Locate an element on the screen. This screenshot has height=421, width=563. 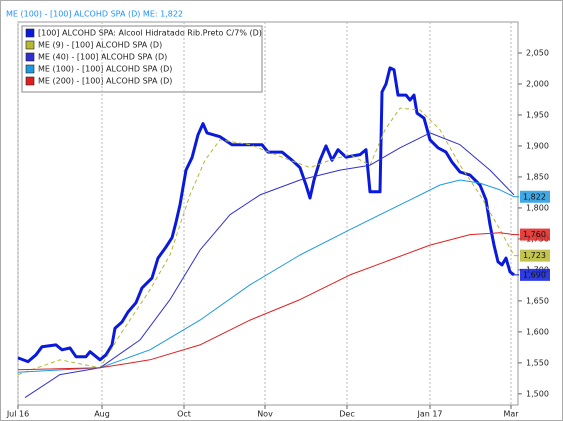
value-tag-label: 1,822 is located at coordinates (534, 196).